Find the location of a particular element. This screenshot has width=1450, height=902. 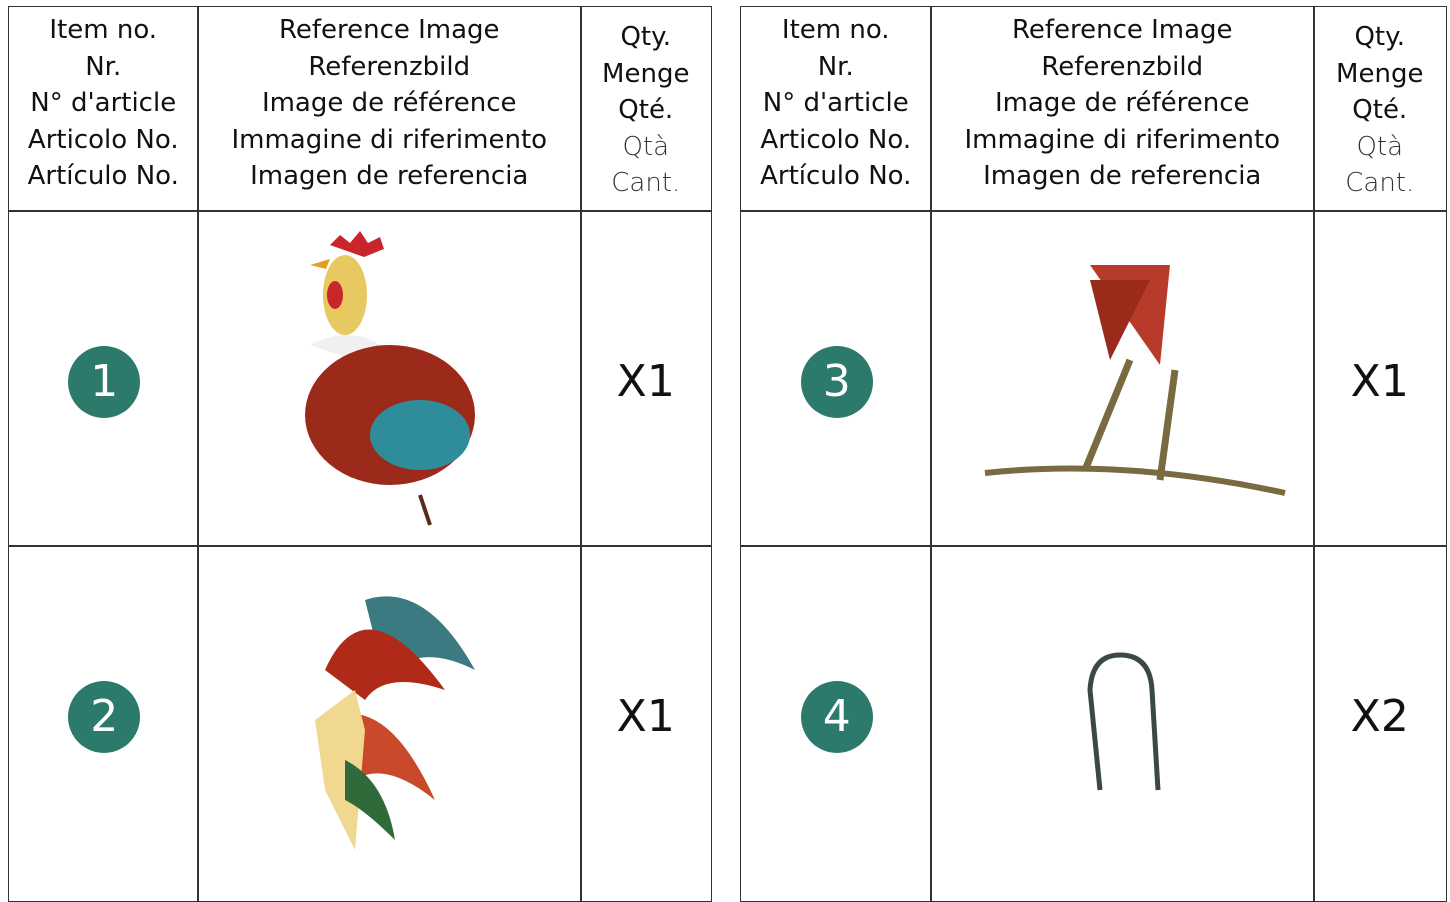

quantity: X2 is located at coordinates (1379, 716).